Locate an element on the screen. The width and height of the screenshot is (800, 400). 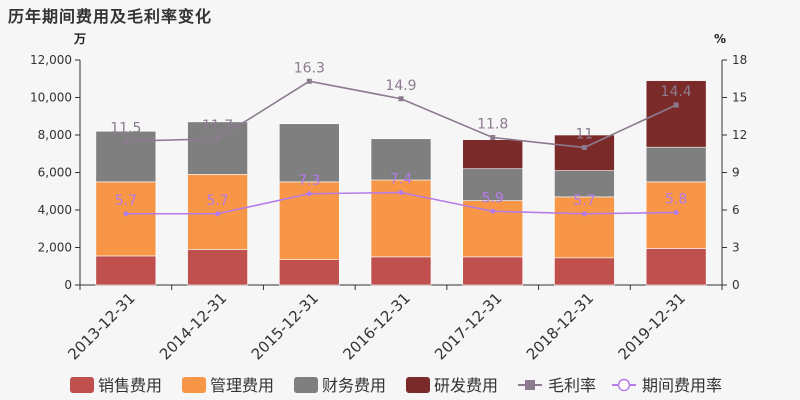
x-tick-label: 2017-12-31 is located at coordinates (468, 326).